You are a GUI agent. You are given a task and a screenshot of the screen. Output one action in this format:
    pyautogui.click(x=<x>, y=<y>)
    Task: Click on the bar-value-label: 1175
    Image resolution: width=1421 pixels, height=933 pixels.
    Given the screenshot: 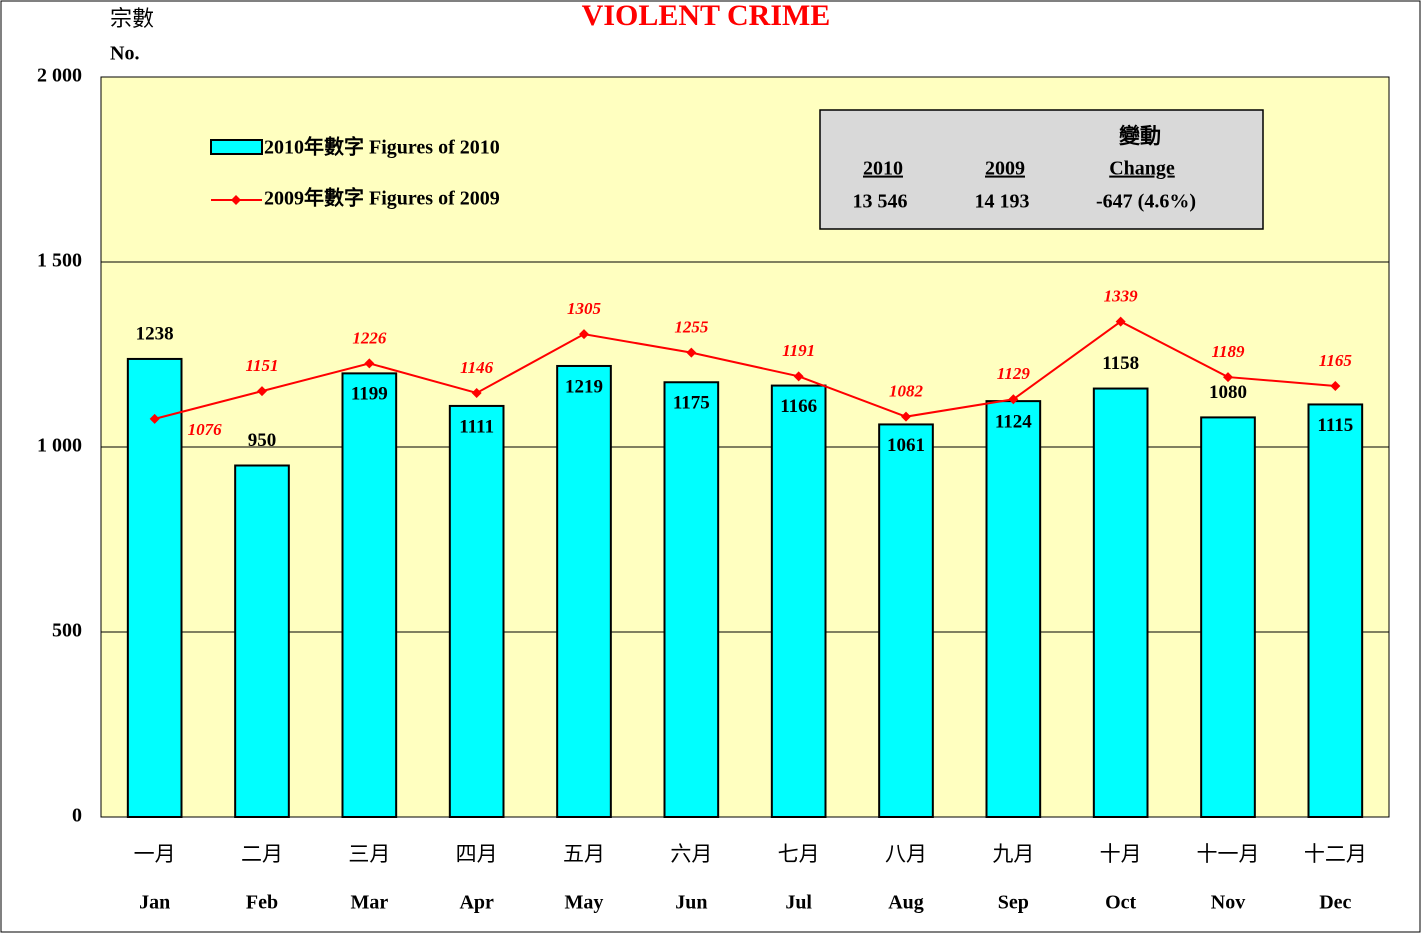 What is the action you would take?
    pyautogui.click(x=691, y=403)
    